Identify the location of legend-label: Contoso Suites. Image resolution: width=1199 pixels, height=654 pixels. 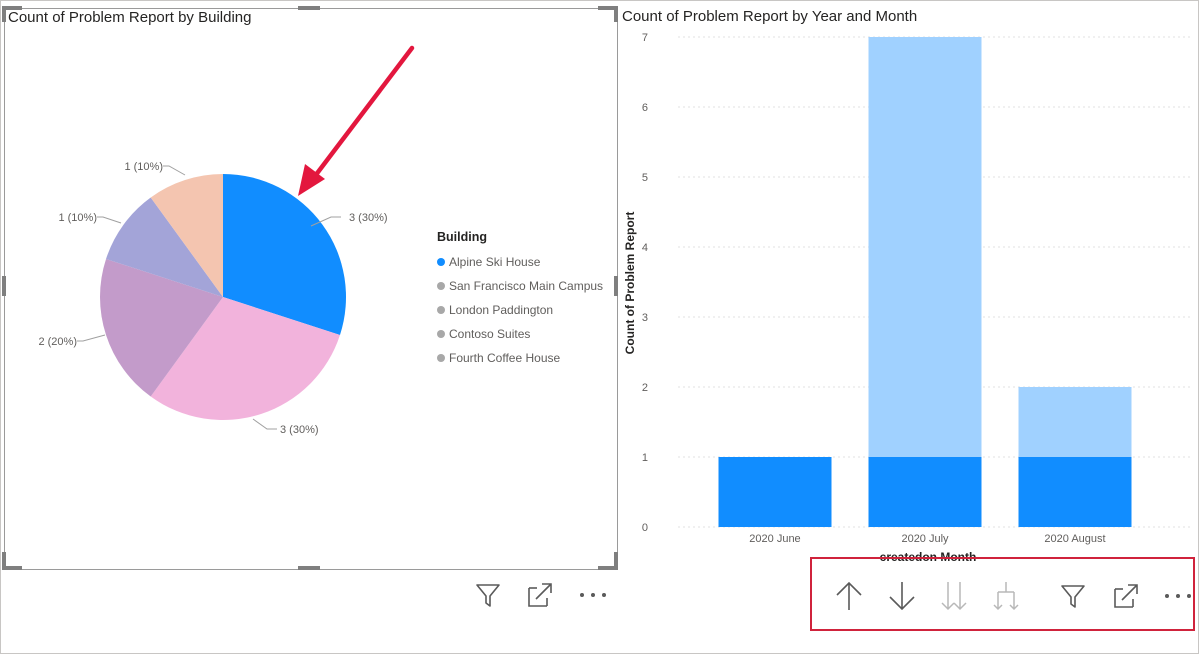
(490, 334).